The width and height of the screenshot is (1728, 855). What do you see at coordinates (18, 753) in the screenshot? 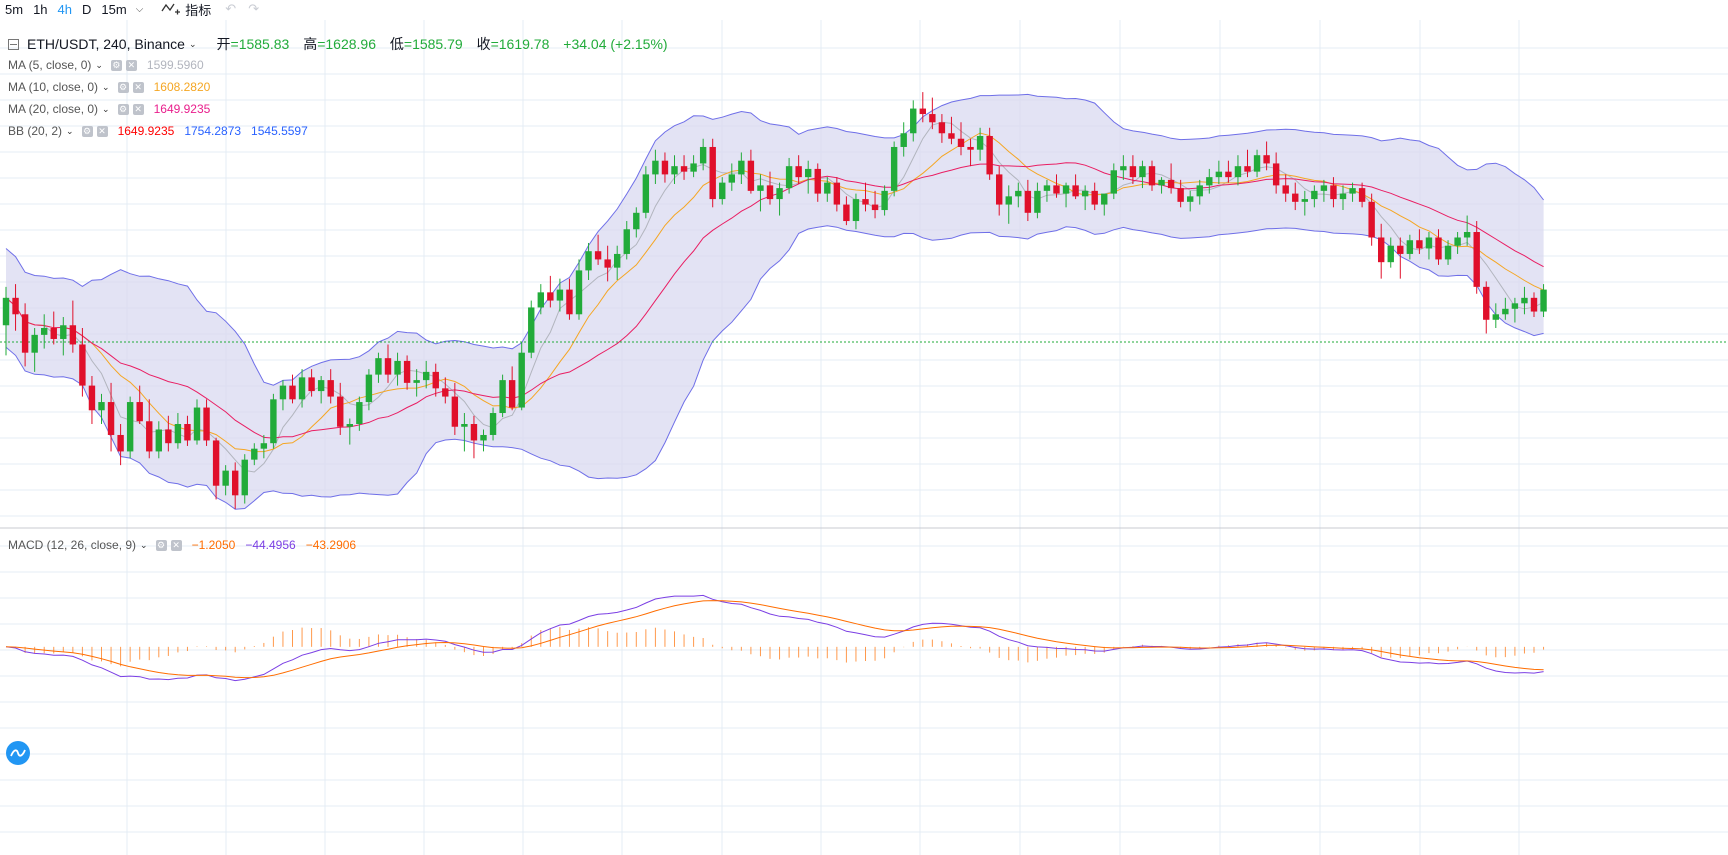
I see `tradingview-logo-icon` at bounding box center [18, 753].